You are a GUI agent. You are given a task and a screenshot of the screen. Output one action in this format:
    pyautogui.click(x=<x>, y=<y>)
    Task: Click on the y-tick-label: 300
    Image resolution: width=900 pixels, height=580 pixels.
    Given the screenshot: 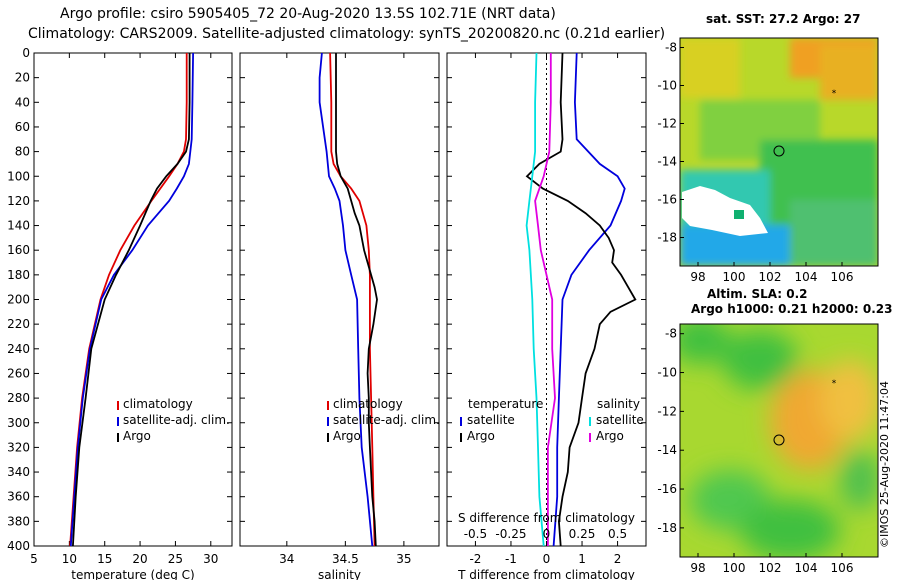 What is the action you would take?
    pyautogui.click(x=18, y=423)
    